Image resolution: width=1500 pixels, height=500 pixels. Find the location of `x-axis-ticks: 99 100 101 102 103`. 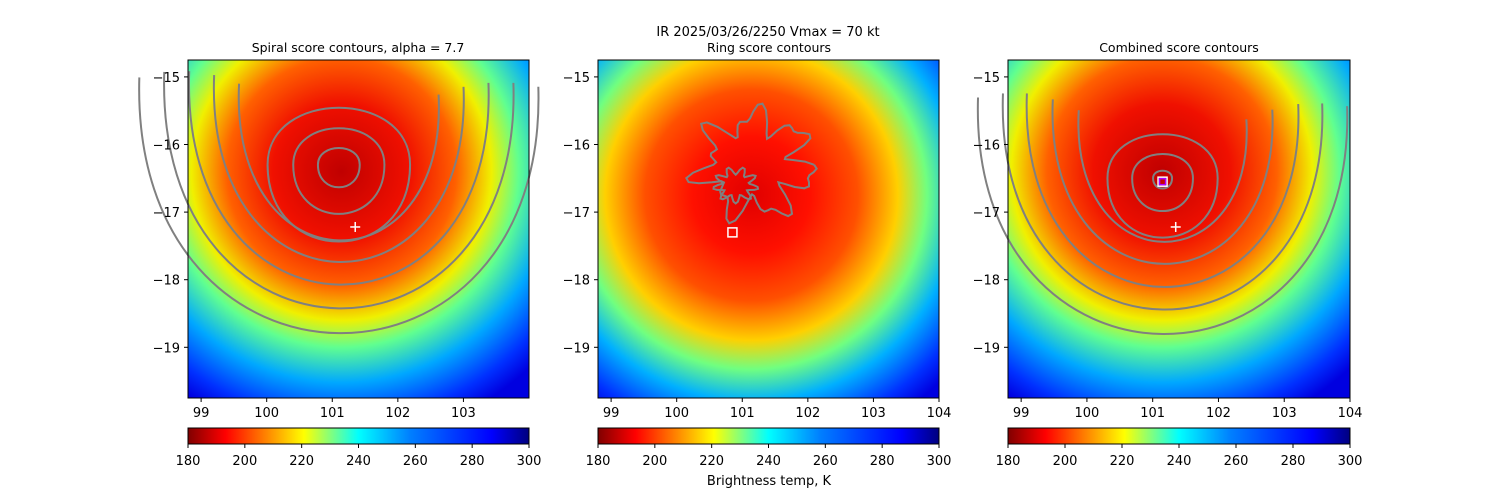

x-axis-ticks: 99 100 101 102 103 is located at coordinates (334, 409).